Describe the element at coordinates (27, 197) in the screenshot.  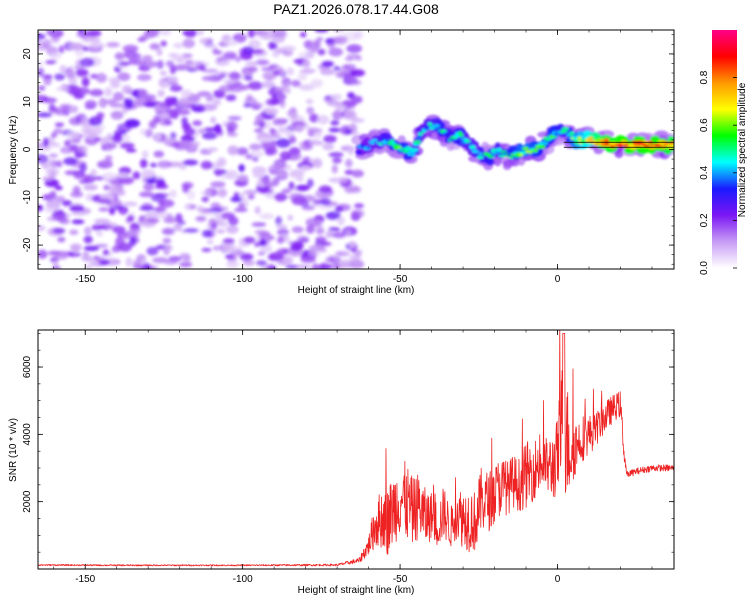
I see `spectrogram-ytick-label: -10` at that location.